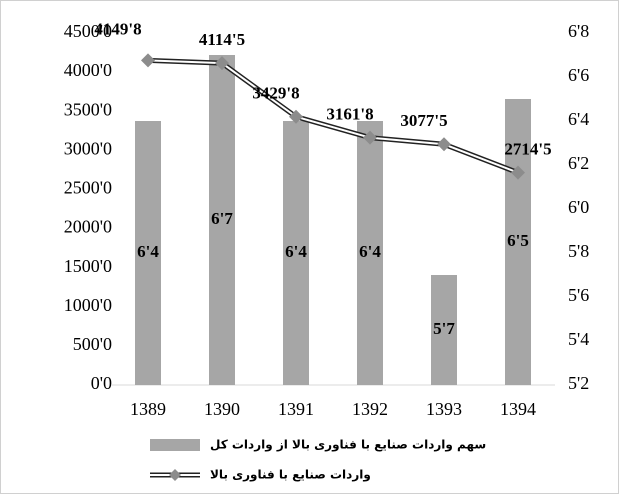 The image size is (619, 494). I want to click on x-tick-label: 1394, so click(518, 409).